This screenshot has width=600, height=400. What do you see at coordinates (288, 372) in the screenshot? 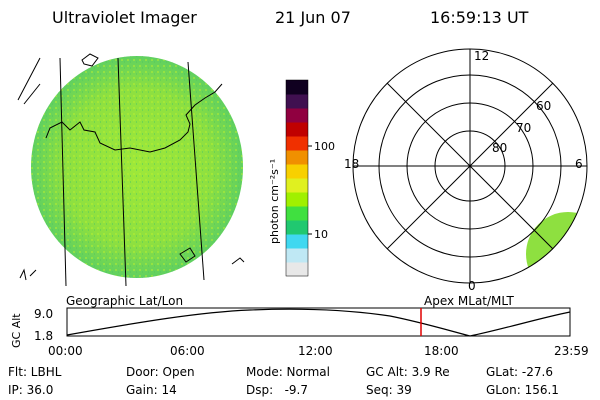
I see `status-mode: Mode: Normal` at bounding box center [288, 372].